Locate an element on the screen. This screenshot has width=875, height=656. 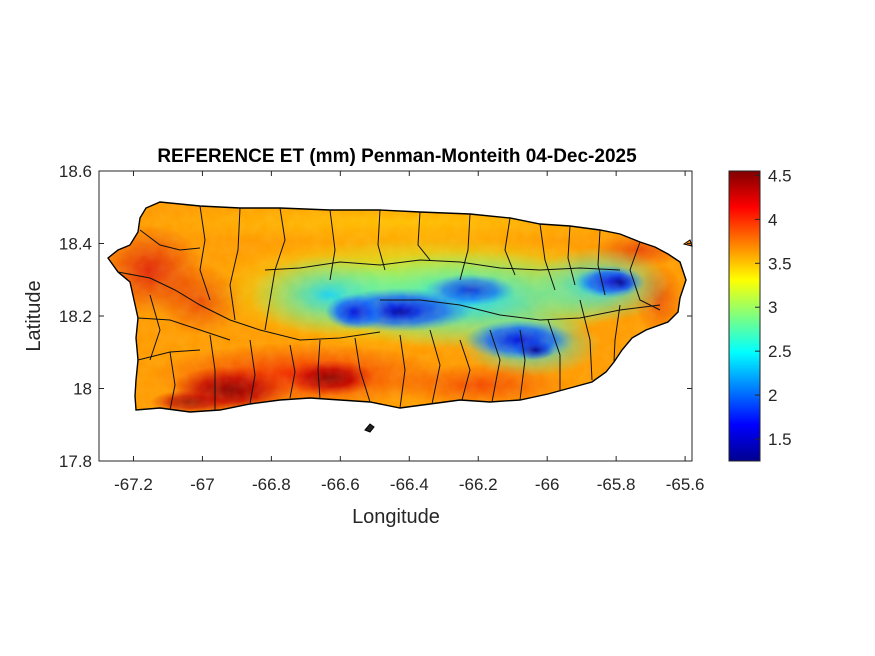
colorbar-tick-label: 1.5 is located at coordinates (780, 439).